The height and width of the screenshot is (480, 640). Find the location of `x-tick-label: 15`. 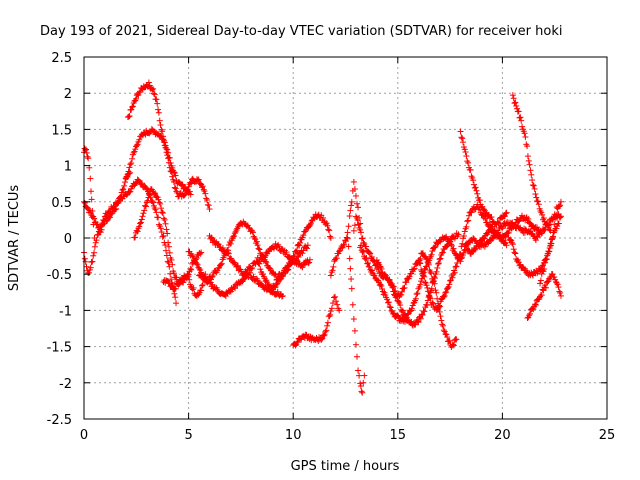

x-tick-label: 15 is located at coordinates (398, 435).